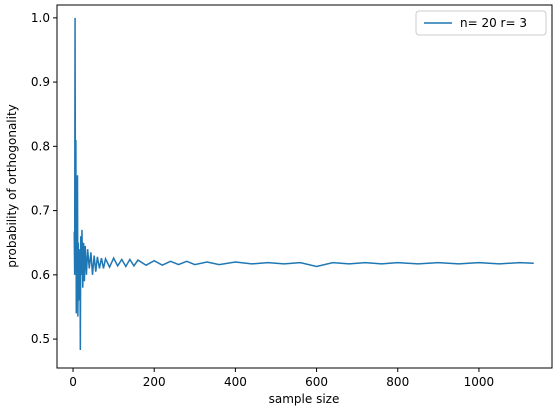 This screenshot has height=407, width=555. Describe the element at coordinates (316, 382) in the screenshot. I see `x-tick-label: 600` at that location.